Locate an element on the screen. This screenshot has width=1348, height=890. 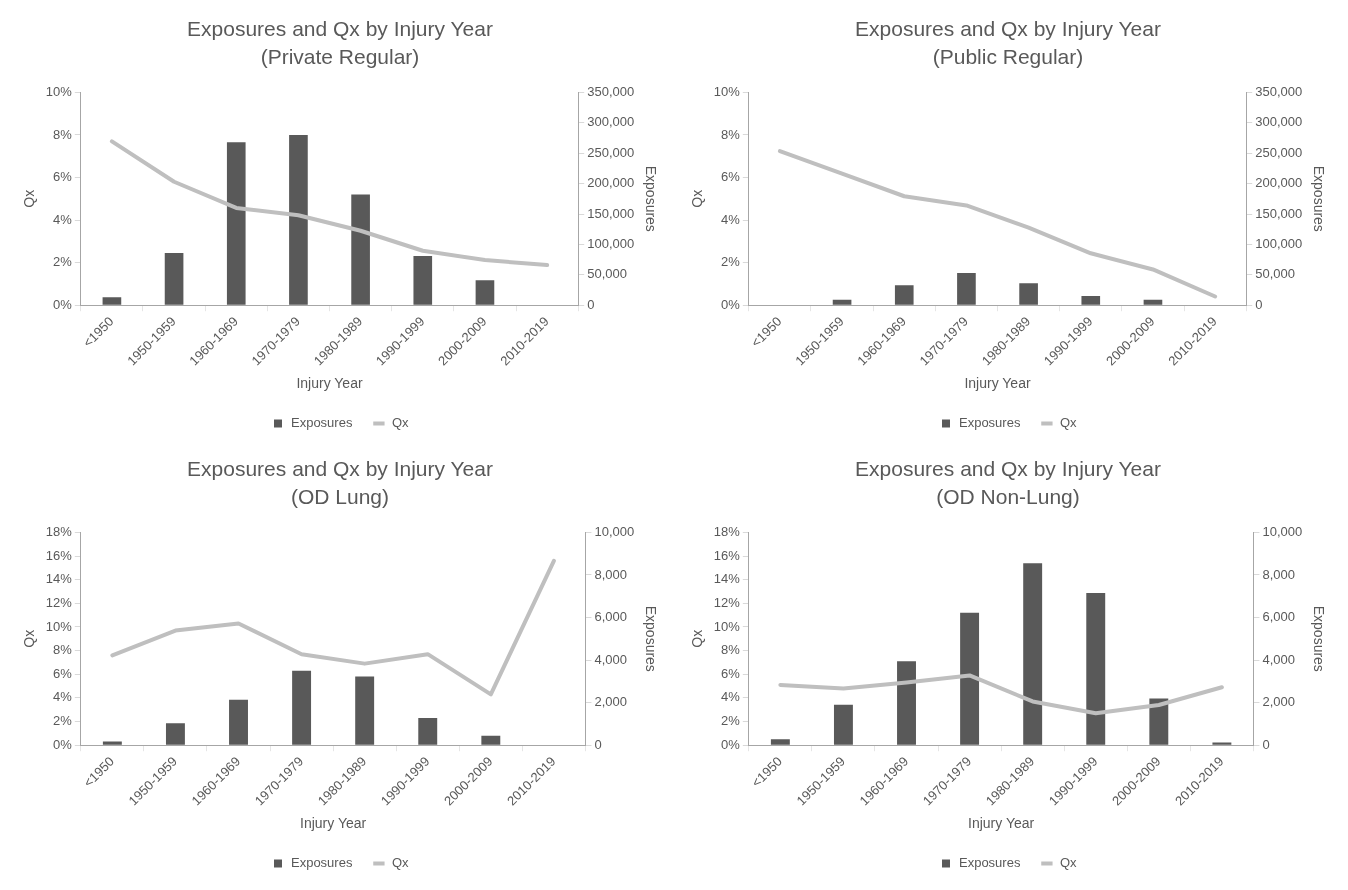
y2-tick-label: 100,000 is located at coordinates (1279, 243).